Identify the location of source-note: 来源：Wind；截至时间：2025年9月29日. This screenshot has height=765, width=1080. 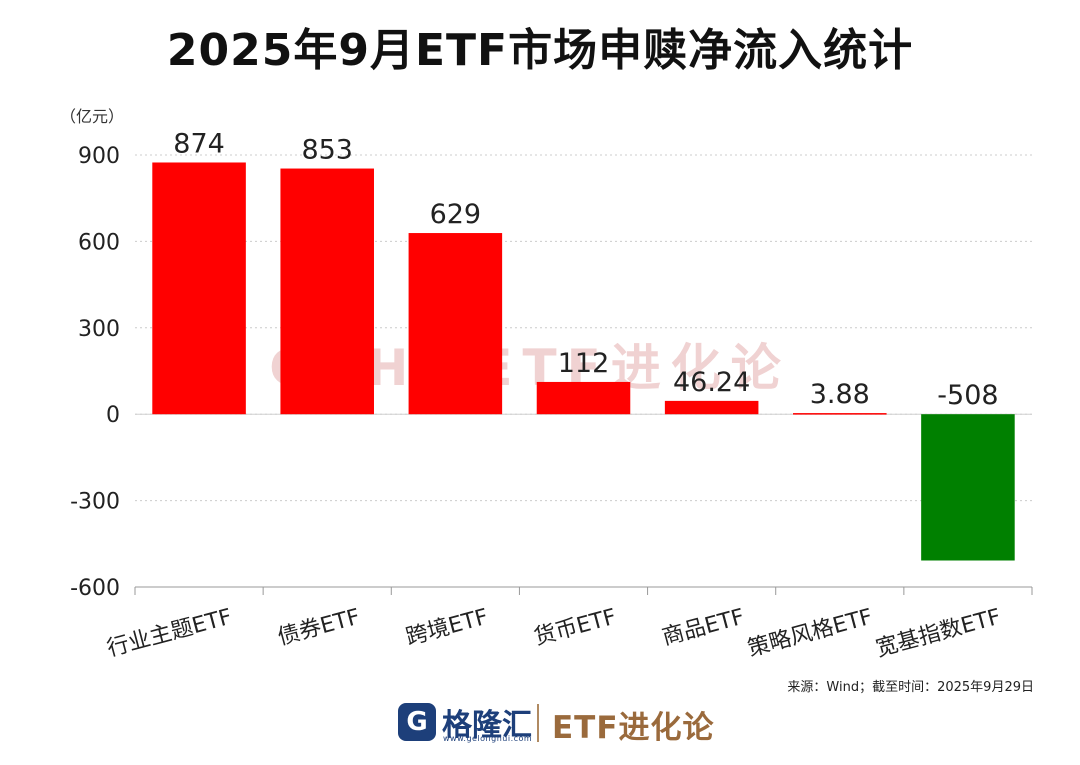
(910, 687).